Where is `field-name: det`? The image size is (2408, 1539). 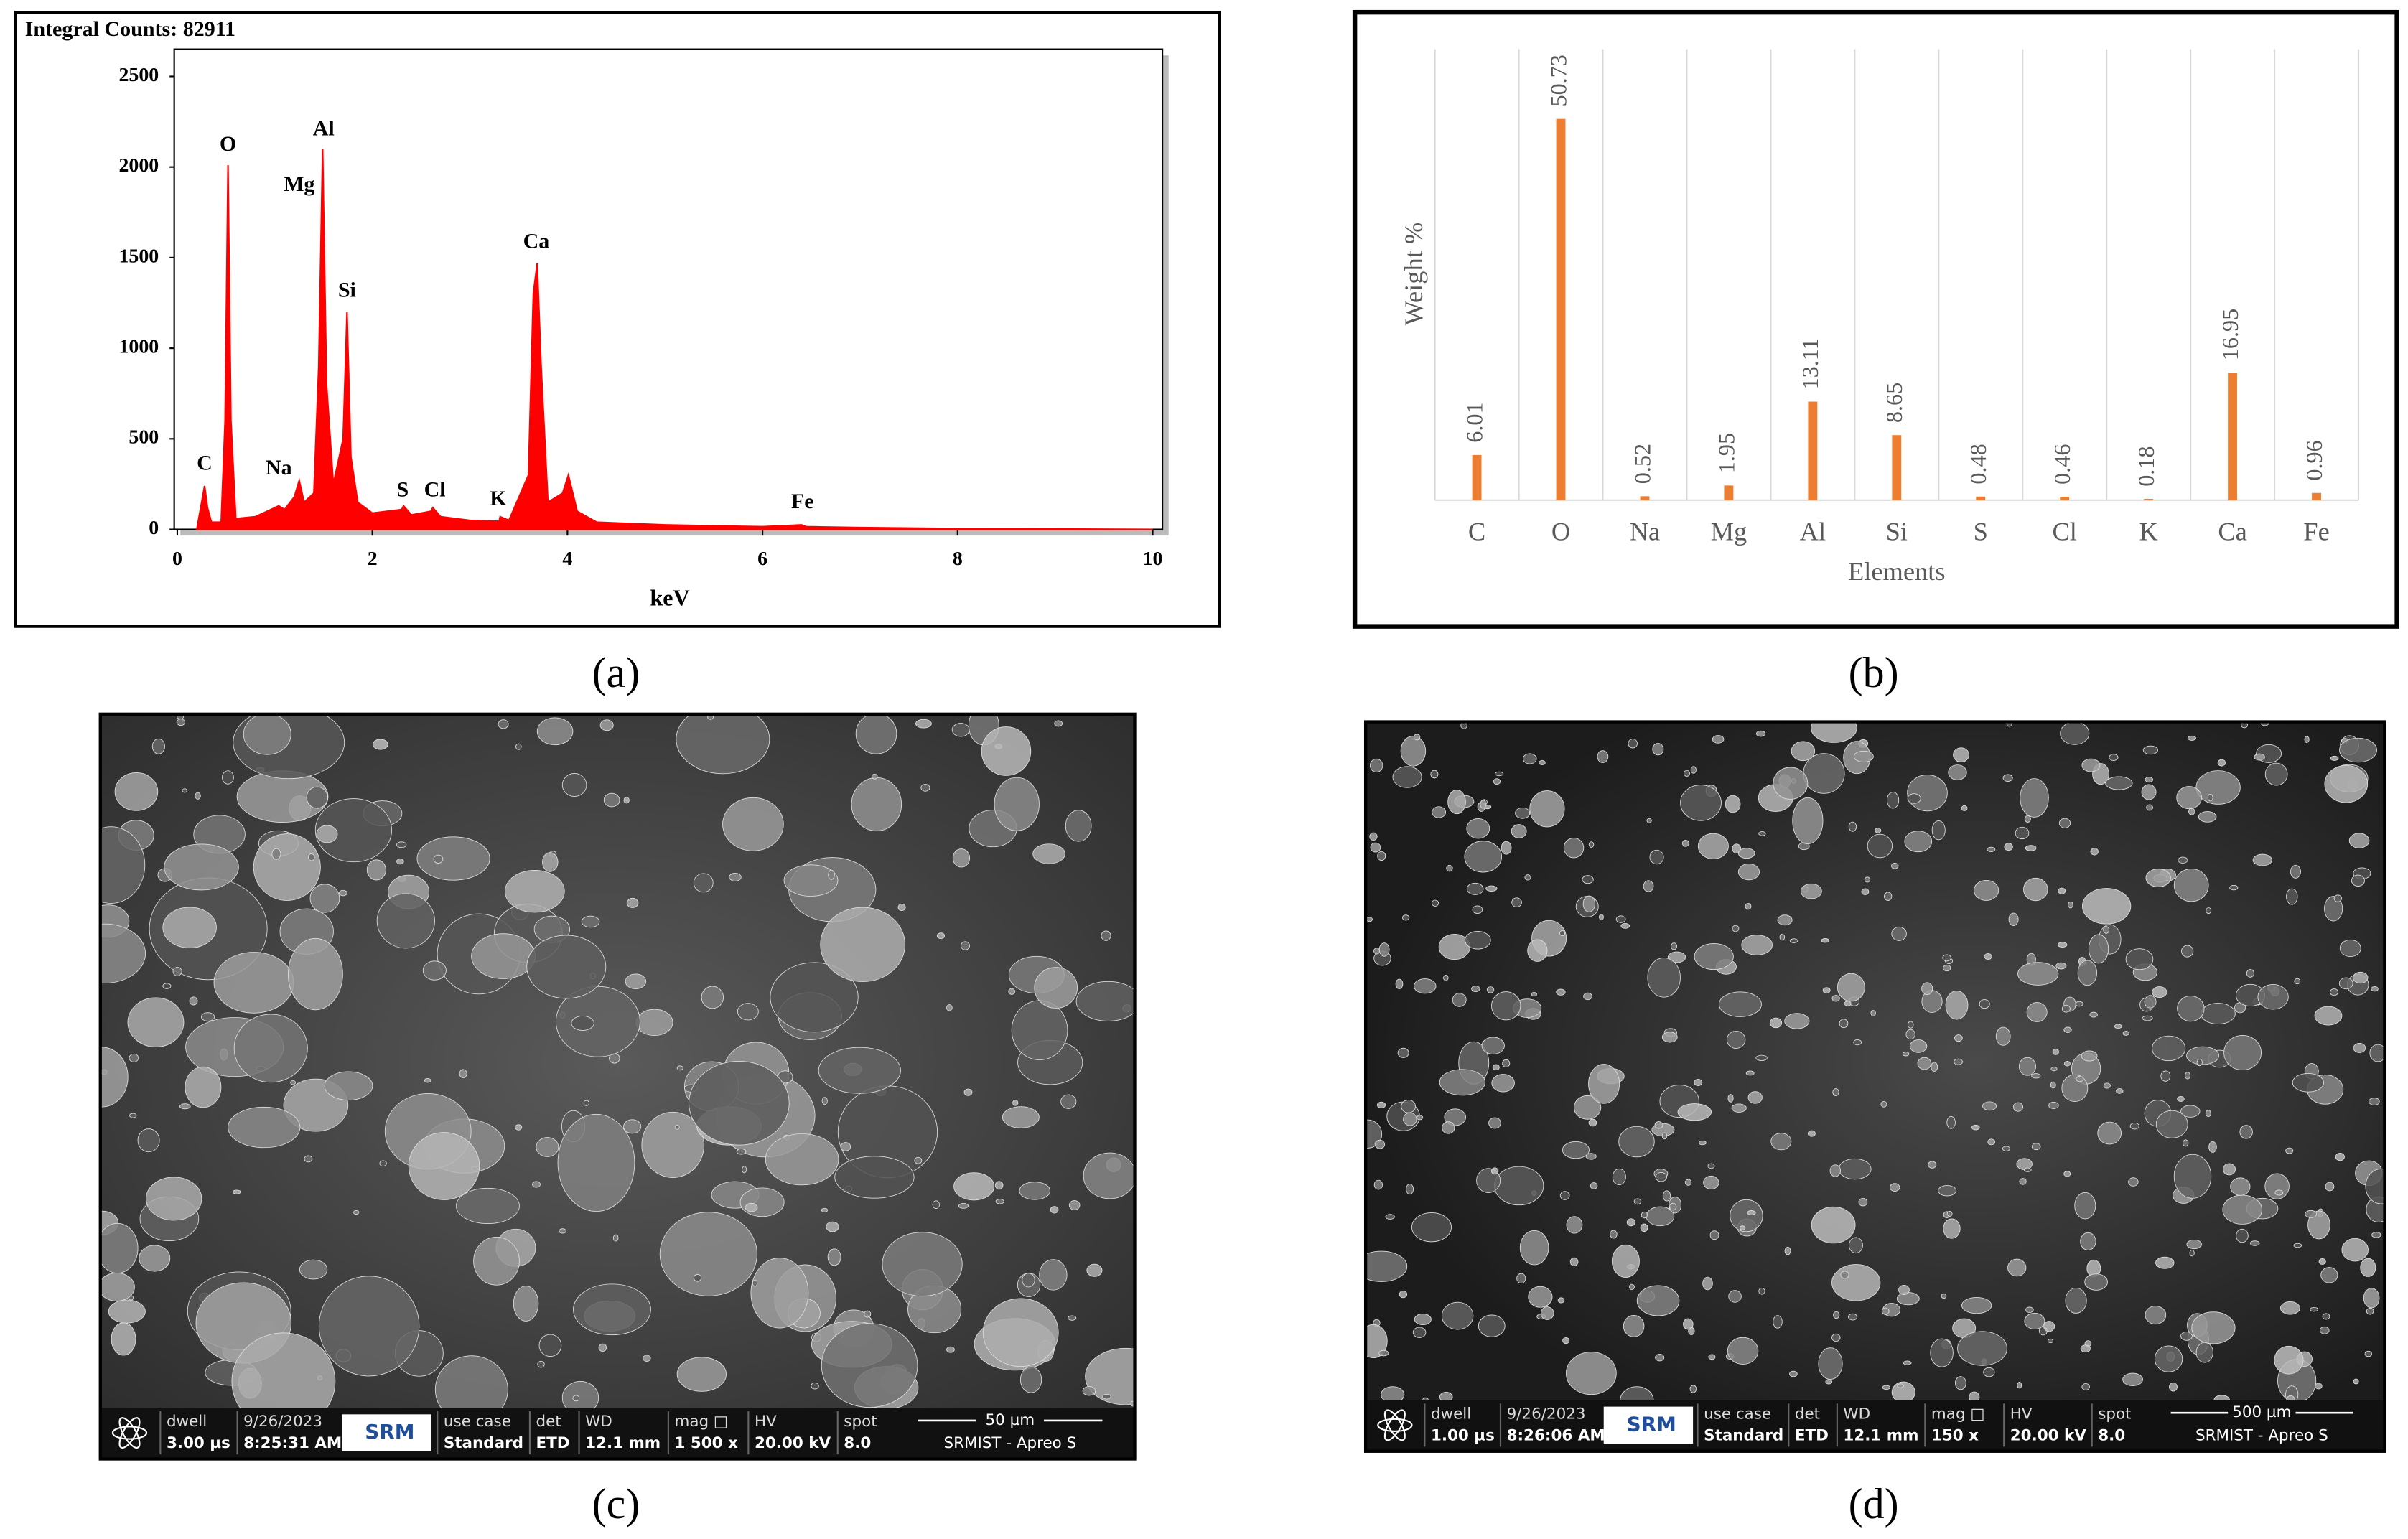 field-name: det is located at coordinates (1807, 1414).